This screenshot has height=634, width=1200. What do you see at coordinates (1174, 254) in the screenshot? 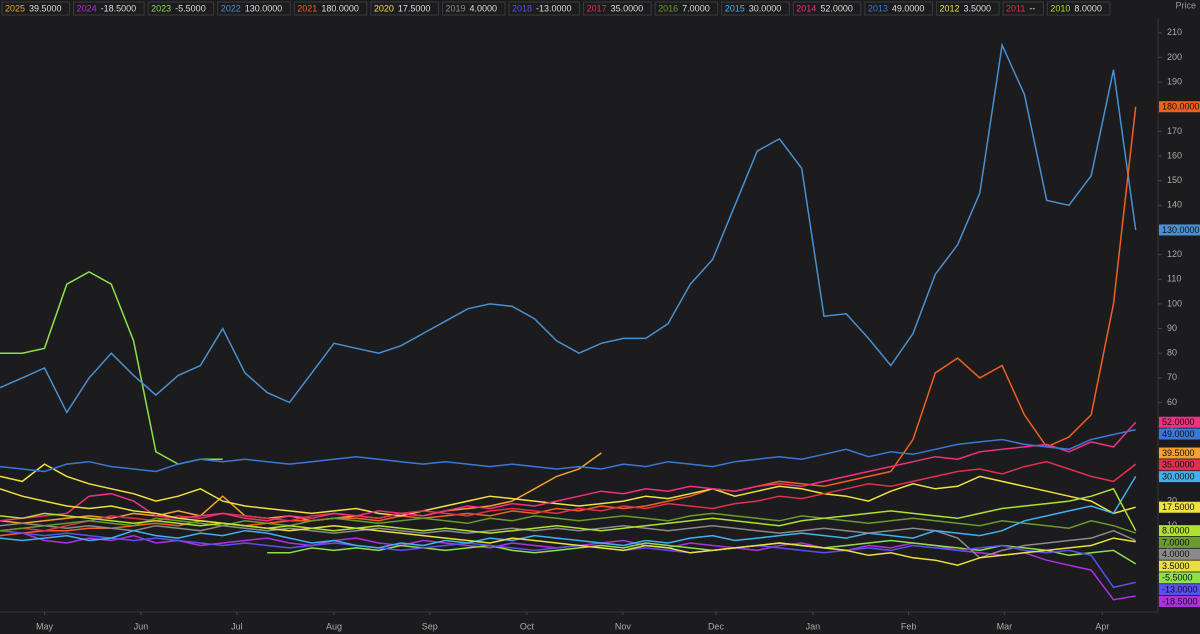
I see `y-tick-label: 120` at bounding box center [1174, 254].